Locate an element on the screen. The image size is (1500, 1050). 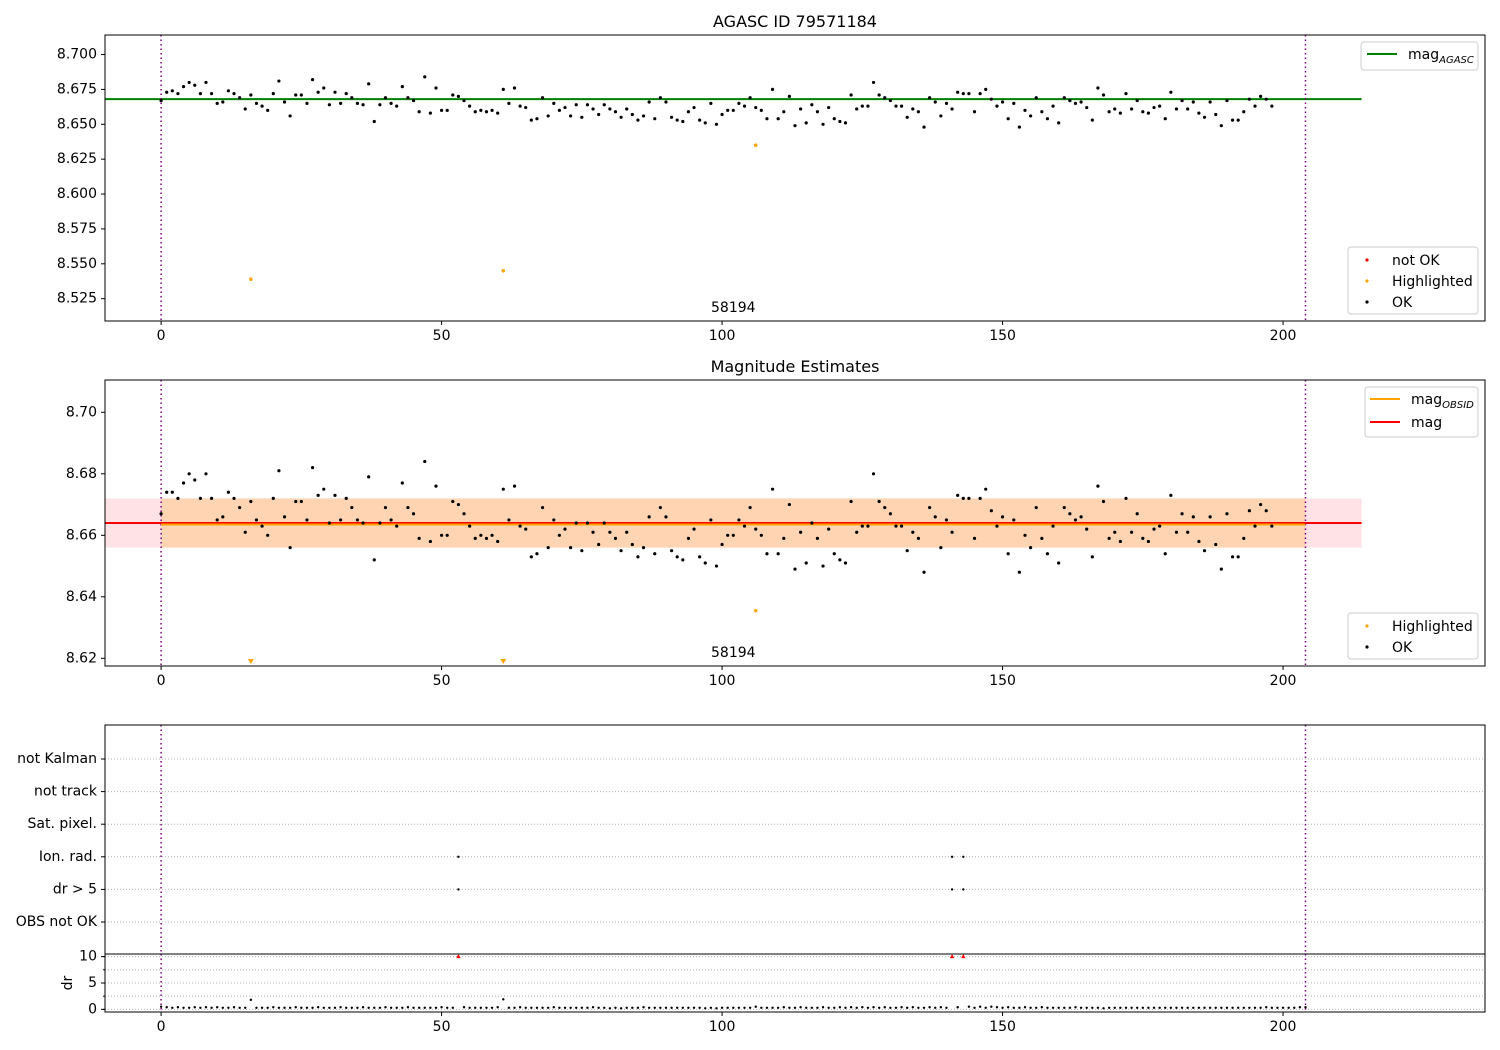
panel4-ytick-label: 0 is located at coordinates (92, 1009).